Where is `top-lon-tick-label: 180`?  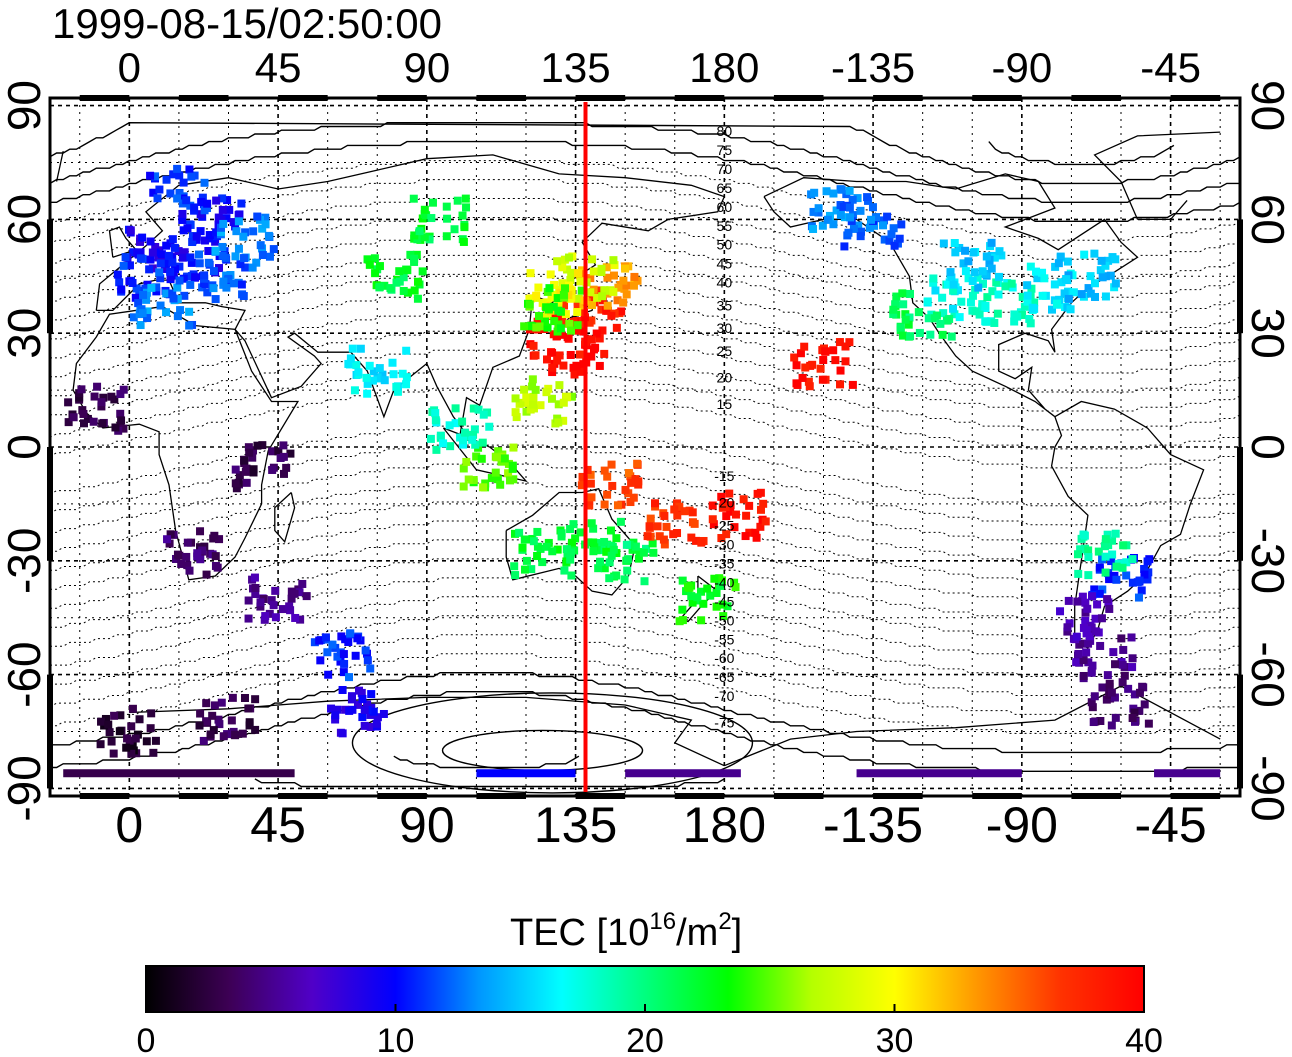 top-lon-tick-label: 180 is located at coordinates (724, 67).